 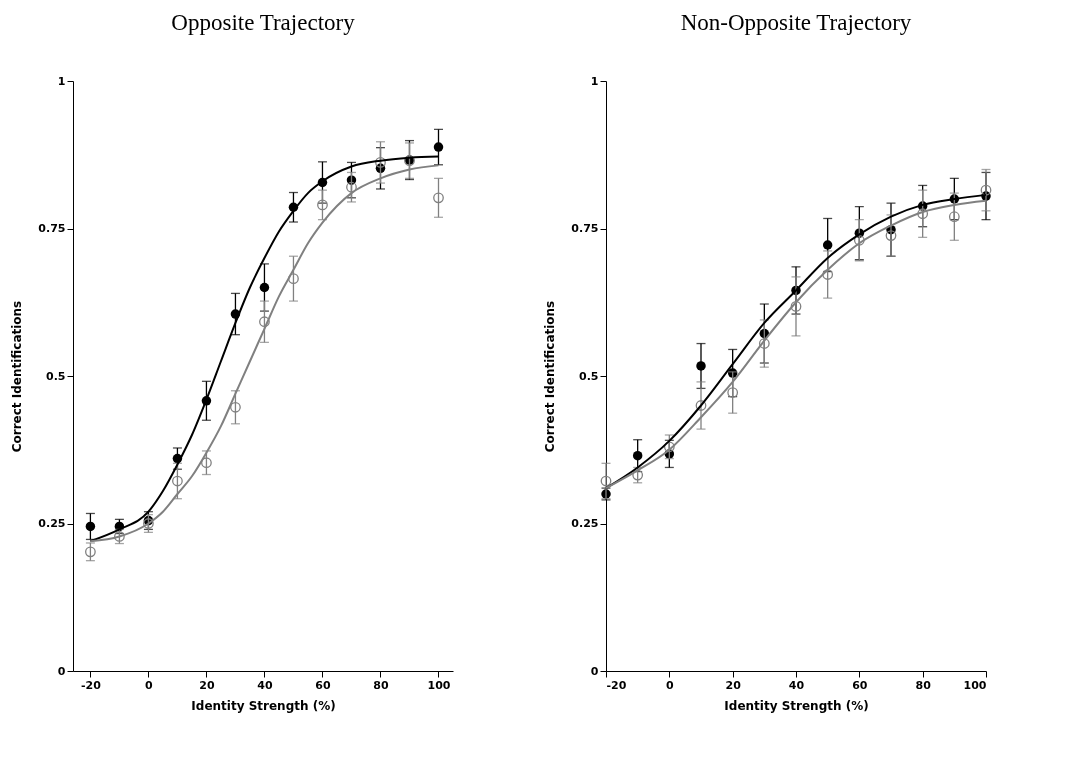 I want to click on chart-title: Opposite Trajectory, so click(x=263, y=22).